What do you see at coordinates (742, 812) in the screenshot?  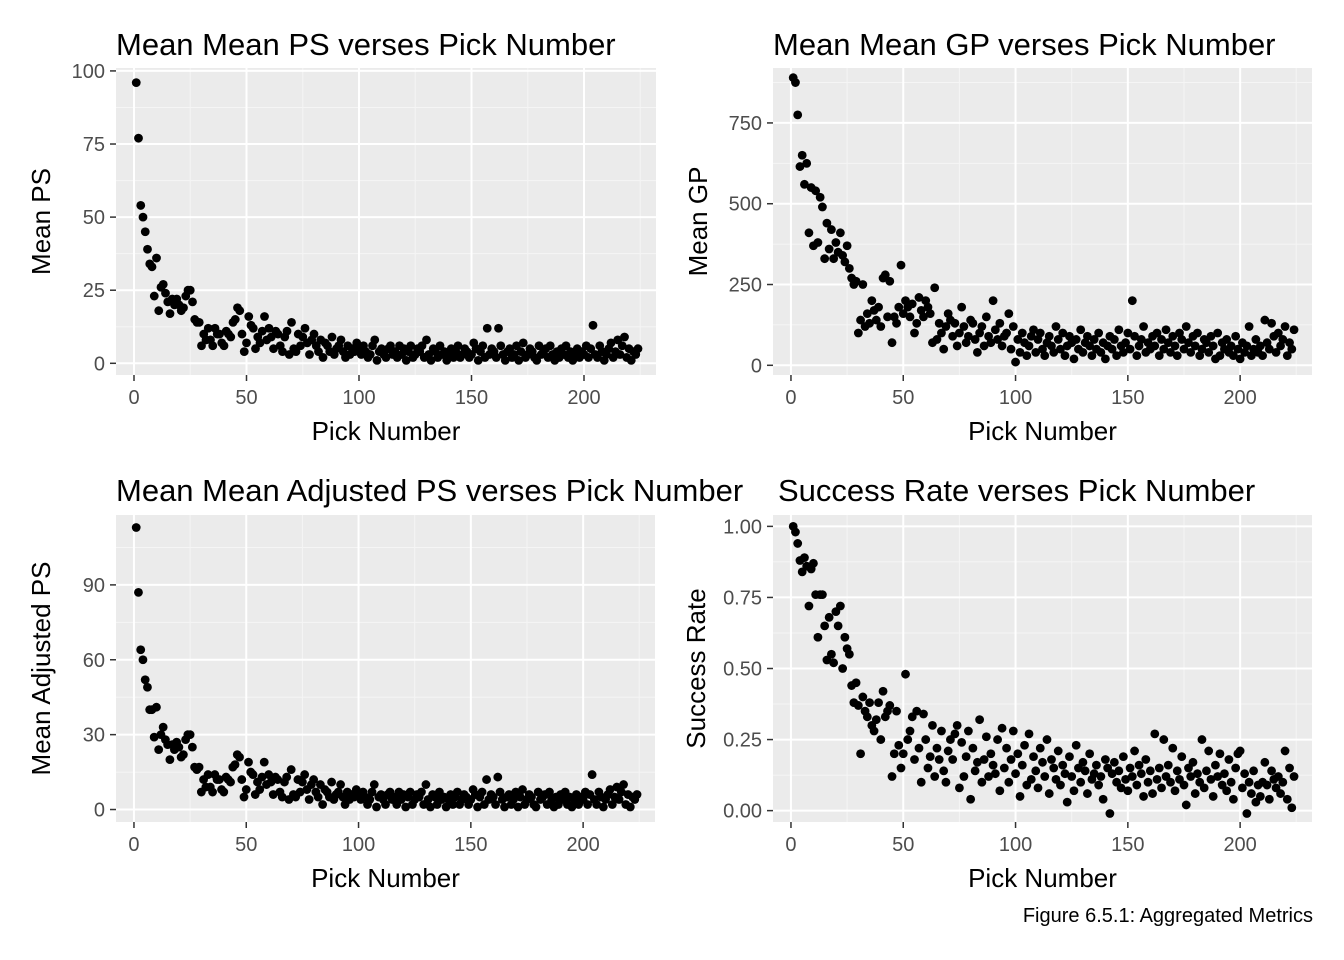 I see `y-tick-label: 0.00` at bounding box center [742, 812].